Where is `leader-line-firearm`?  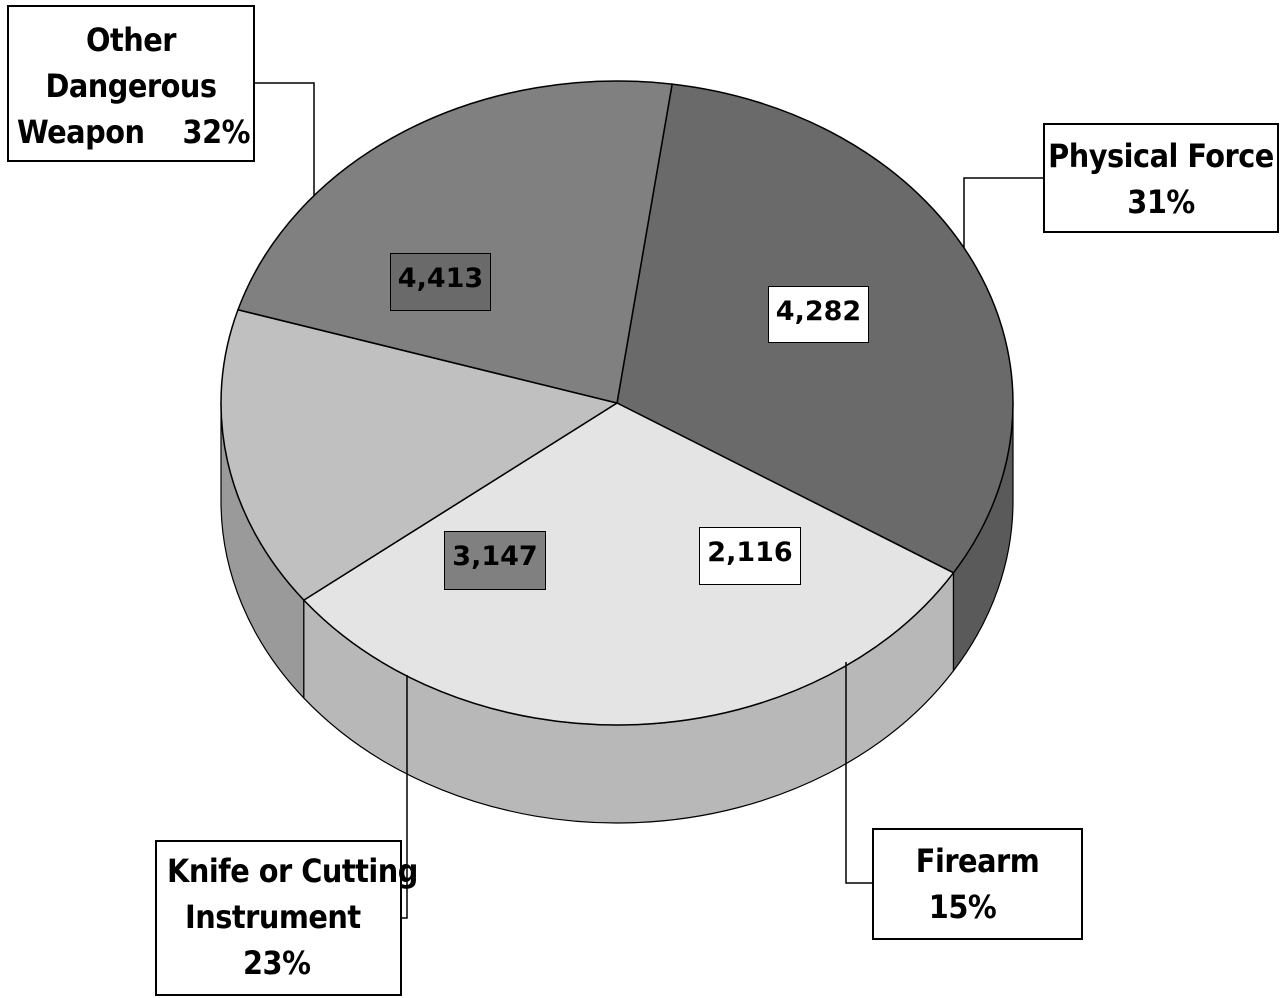
leader-line-firearm is located at coordinates (858, 773).